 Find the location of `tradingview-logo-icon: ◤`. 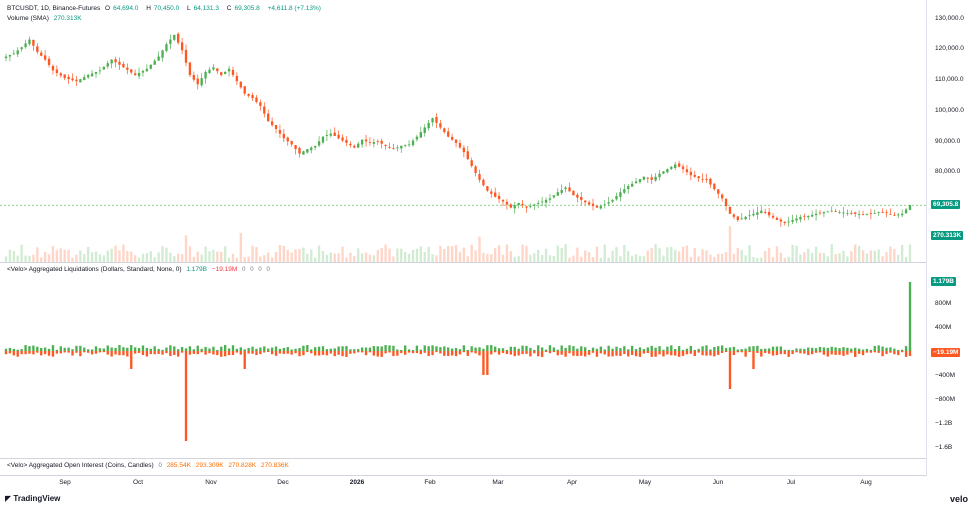

tradingview-logo-icon: ◤ is located at coordinates (8, 498).